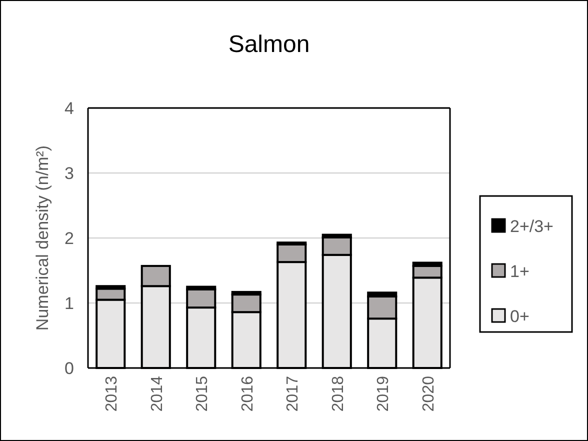  Describe the element at coordinates (157, 394) in the screenshot. I see `x-tick-label: 2014` at that location.